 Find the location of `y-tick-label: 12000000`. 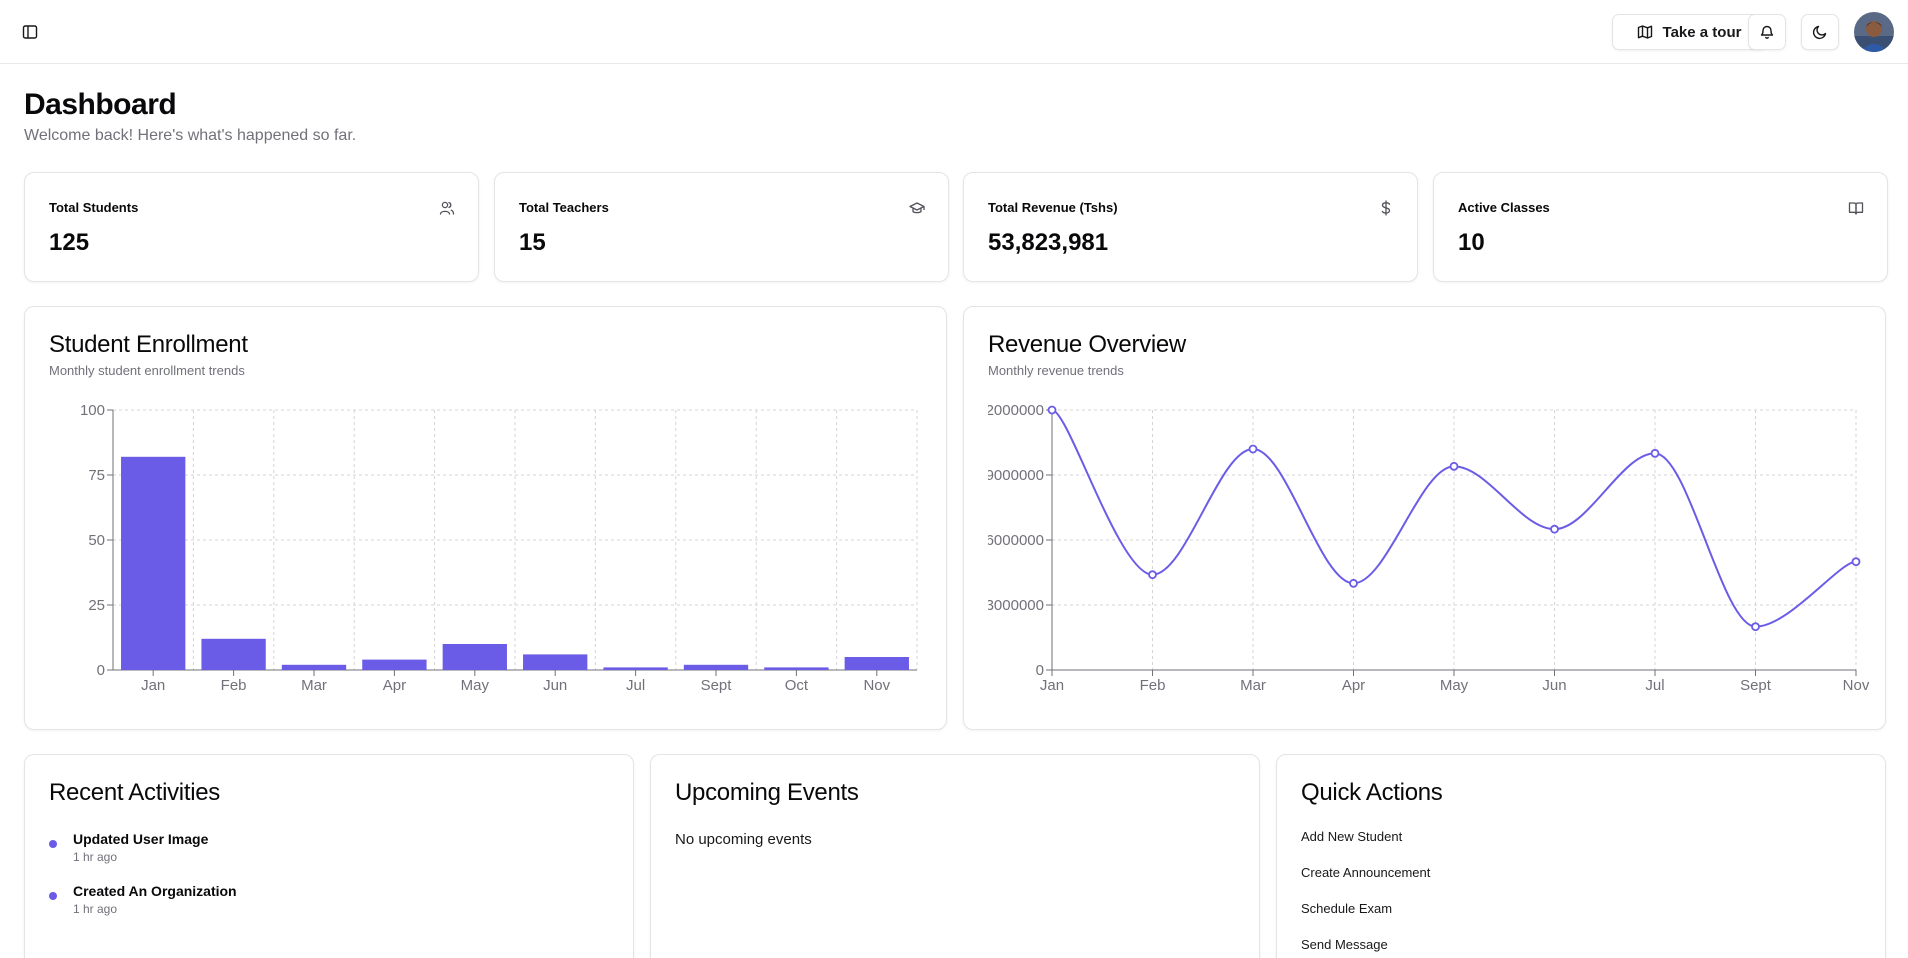

y-tick-label: 12000000 is located at coordinates (1010, 410).